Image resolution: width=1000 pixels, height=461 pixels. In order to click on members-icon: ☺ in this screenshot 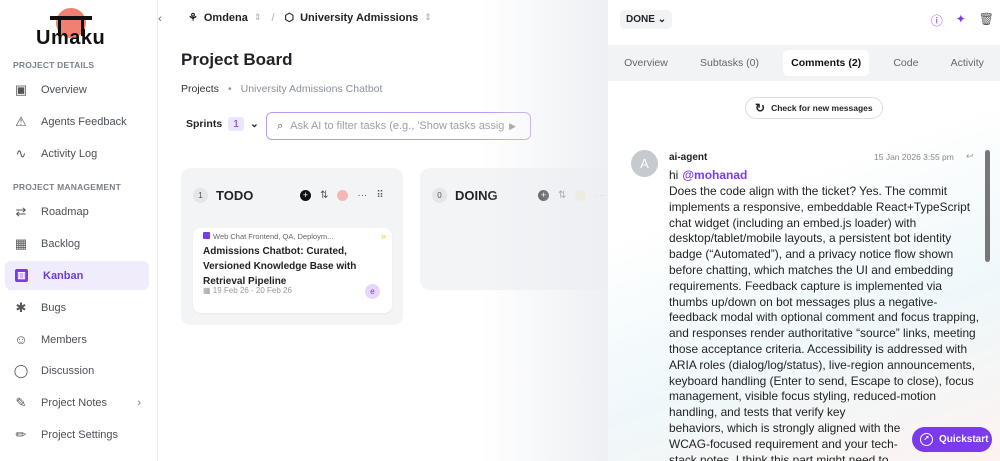, I will do `click(21, 339)`.